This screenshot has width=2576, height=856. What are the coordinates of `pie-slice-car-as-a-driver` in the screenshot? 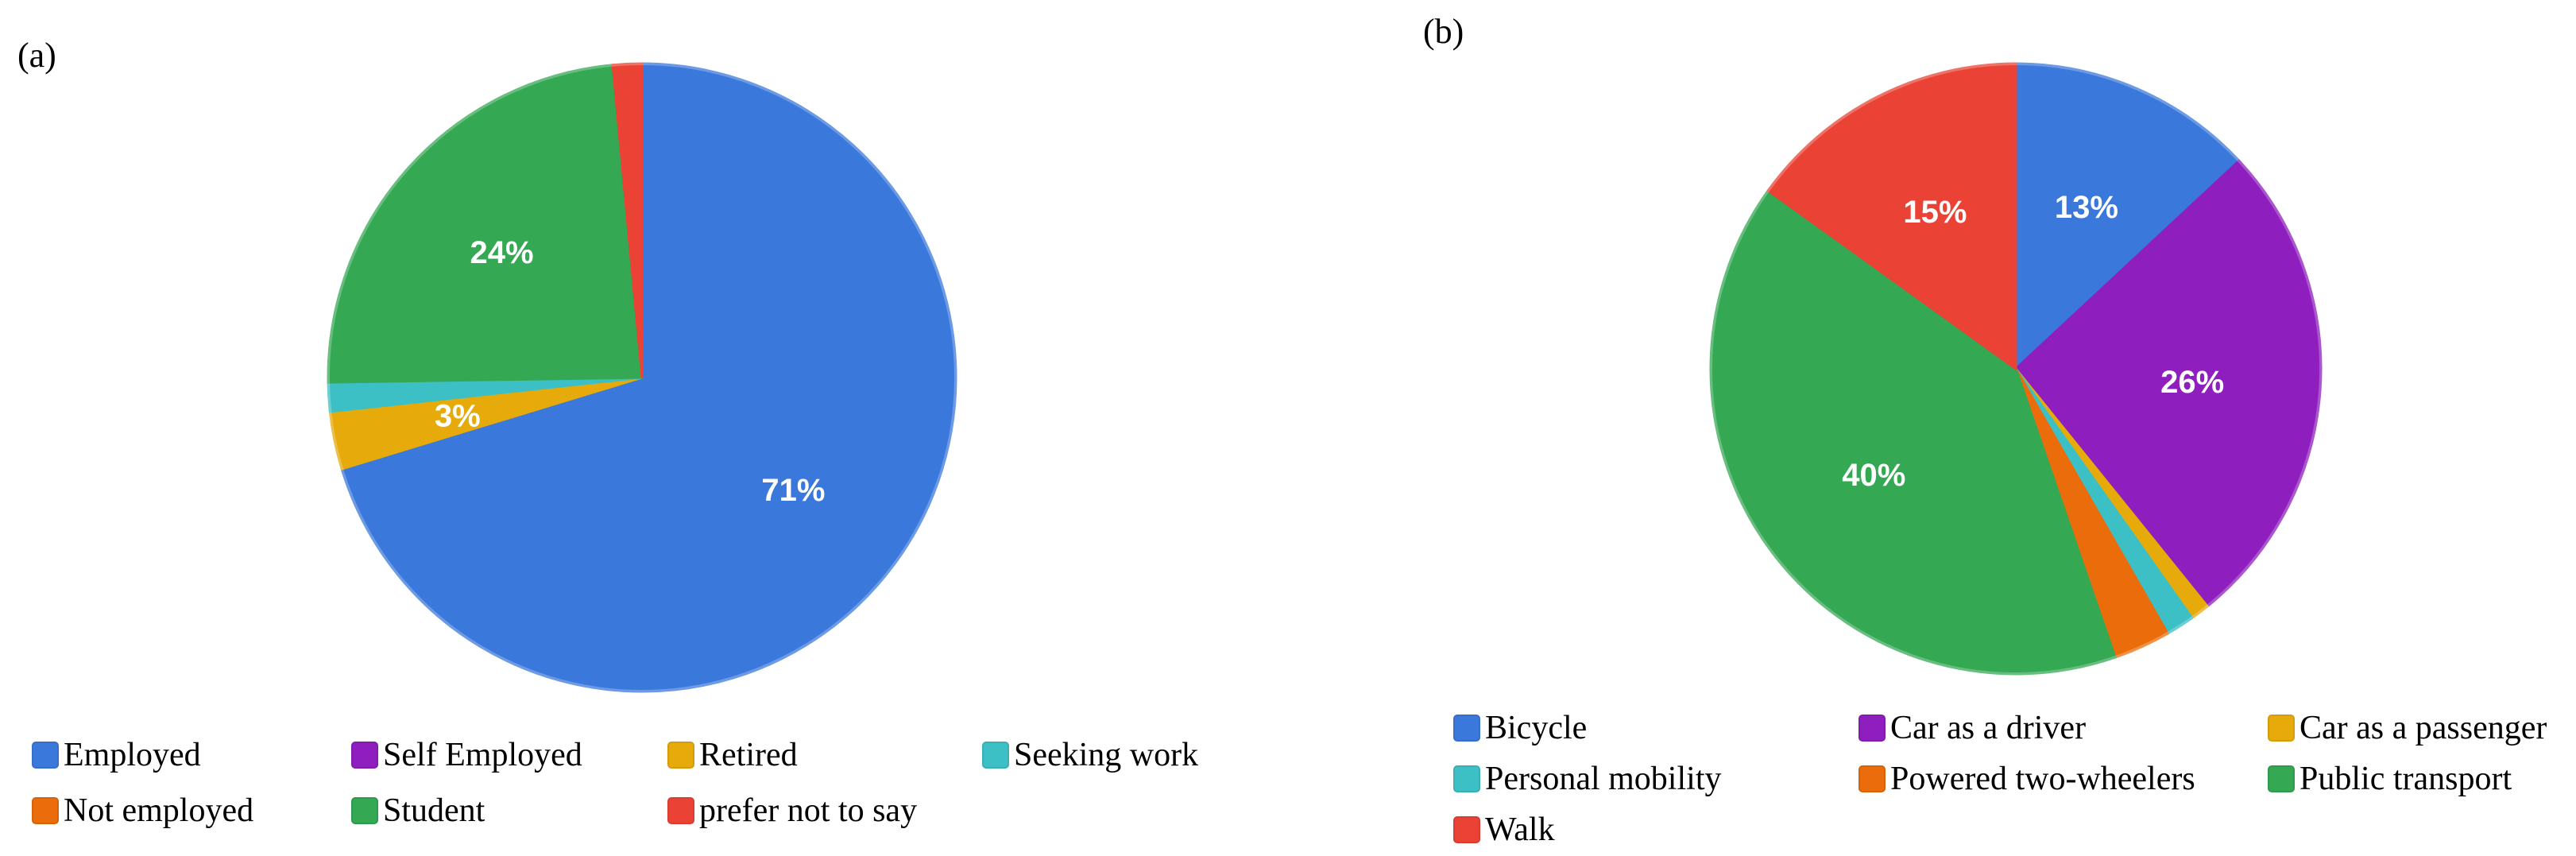 It's located at (2168, 383).